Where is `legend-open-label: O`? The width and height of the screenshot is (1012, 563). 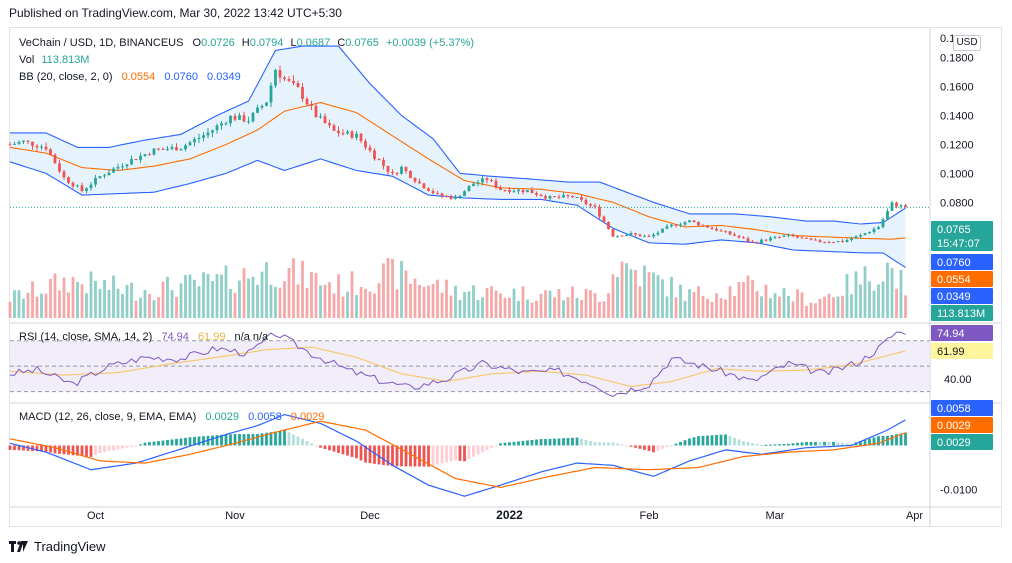 legend-open-label: O is located at coordinates (197, 43).